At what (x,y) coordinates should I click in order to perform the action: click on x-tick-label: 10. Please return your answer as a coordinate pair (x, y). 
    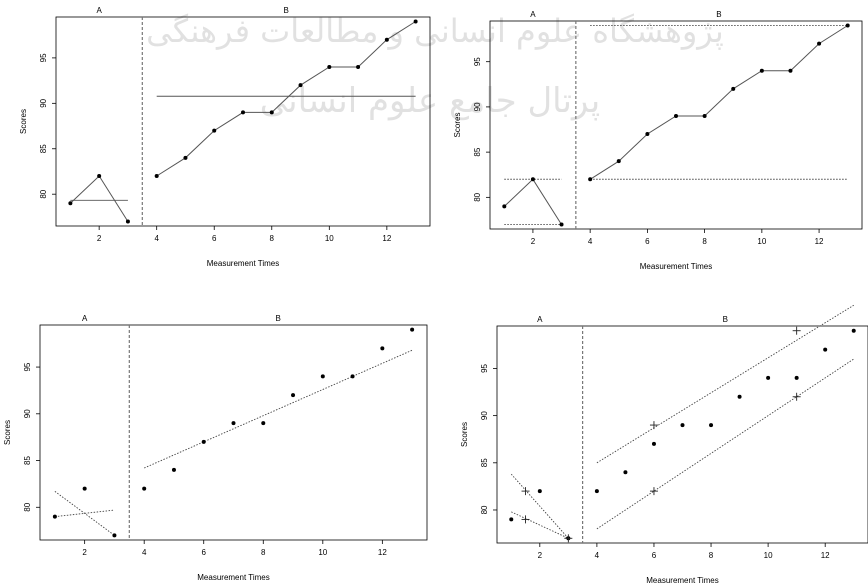
    Looking at the image, I should click on (329, 238).